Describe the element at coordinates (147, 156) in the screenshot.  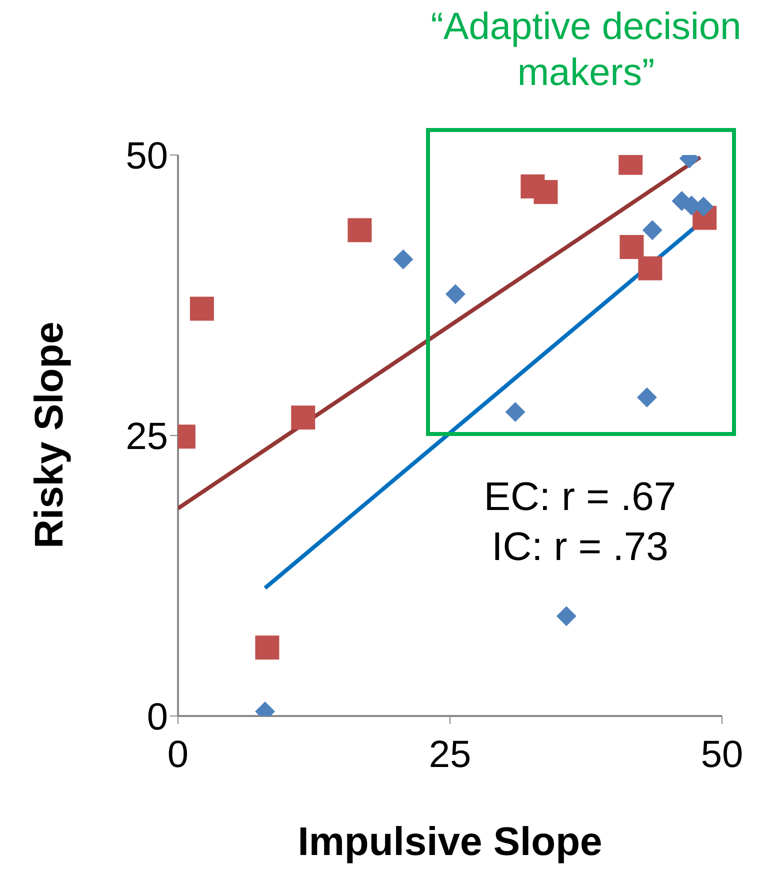
I see `y-tick-label: 50` at that location.